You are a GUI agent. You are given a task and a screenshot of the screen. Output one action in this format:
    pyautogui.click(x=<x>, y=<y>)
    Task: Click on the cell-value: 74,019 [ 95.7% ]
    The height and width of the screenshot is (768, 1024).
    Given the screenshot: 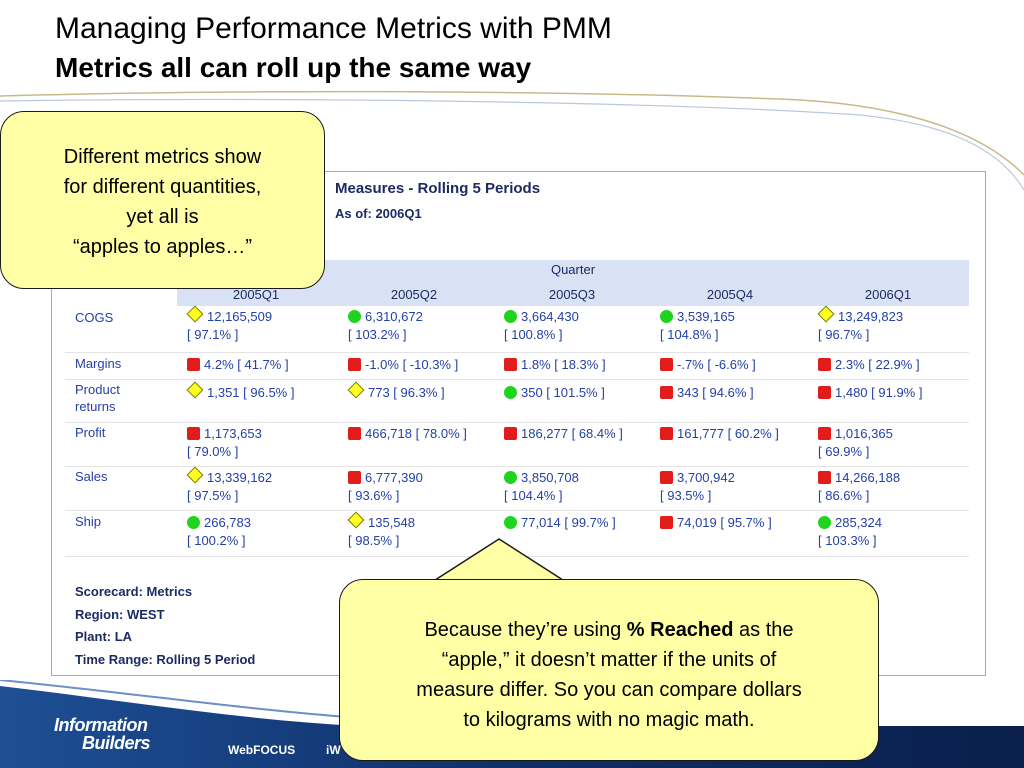 What is the action you would take?
    pyautogui.click(x=724, y=522)
    